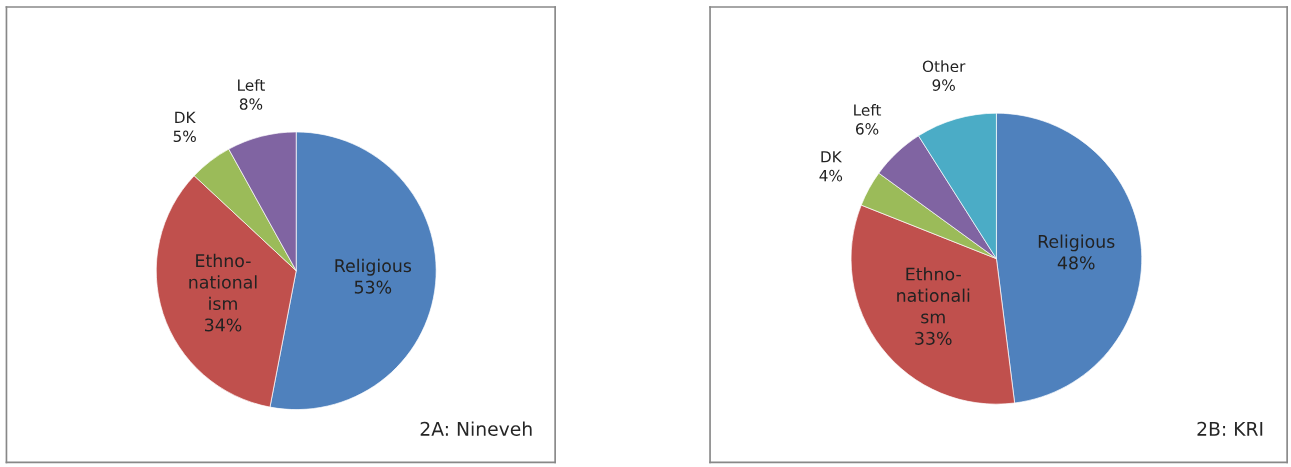  Describe the element at coordinates (933, 295) in the screenshot. I see `slice-label: Ethno- nationali sm` at that location.